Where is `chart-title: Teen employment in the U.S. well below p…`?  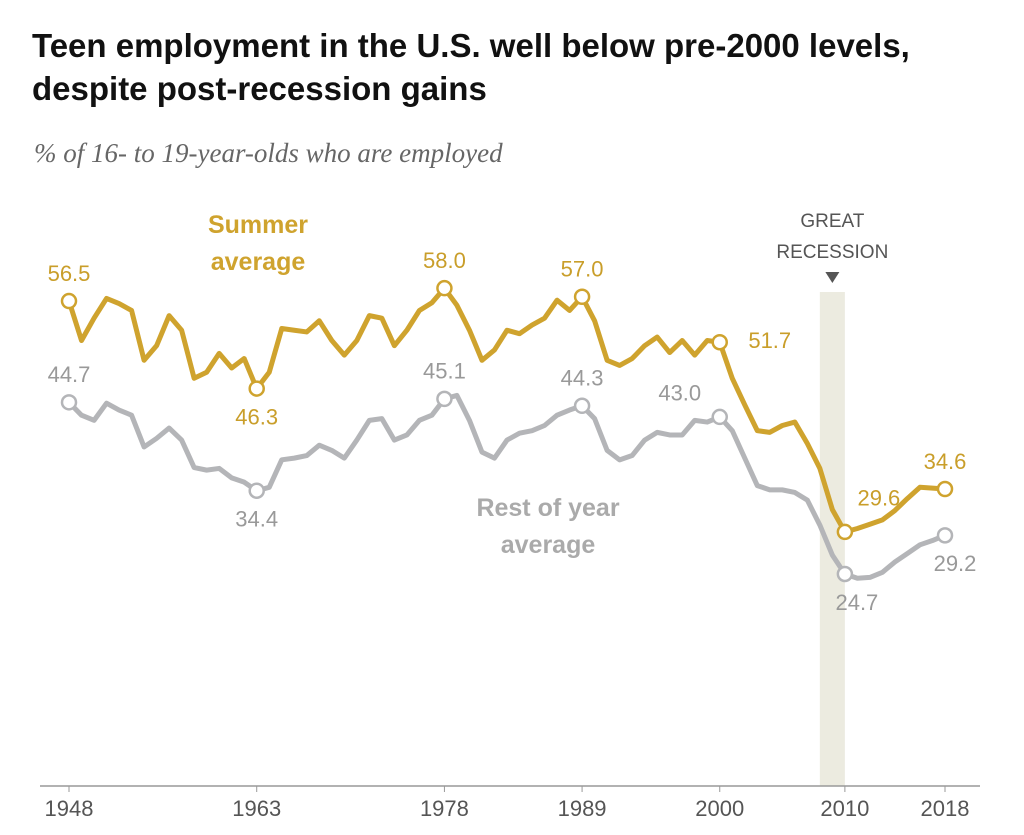
chart-title: Teen employment in the U.S. well below p… is located at coordinates (471, 67).